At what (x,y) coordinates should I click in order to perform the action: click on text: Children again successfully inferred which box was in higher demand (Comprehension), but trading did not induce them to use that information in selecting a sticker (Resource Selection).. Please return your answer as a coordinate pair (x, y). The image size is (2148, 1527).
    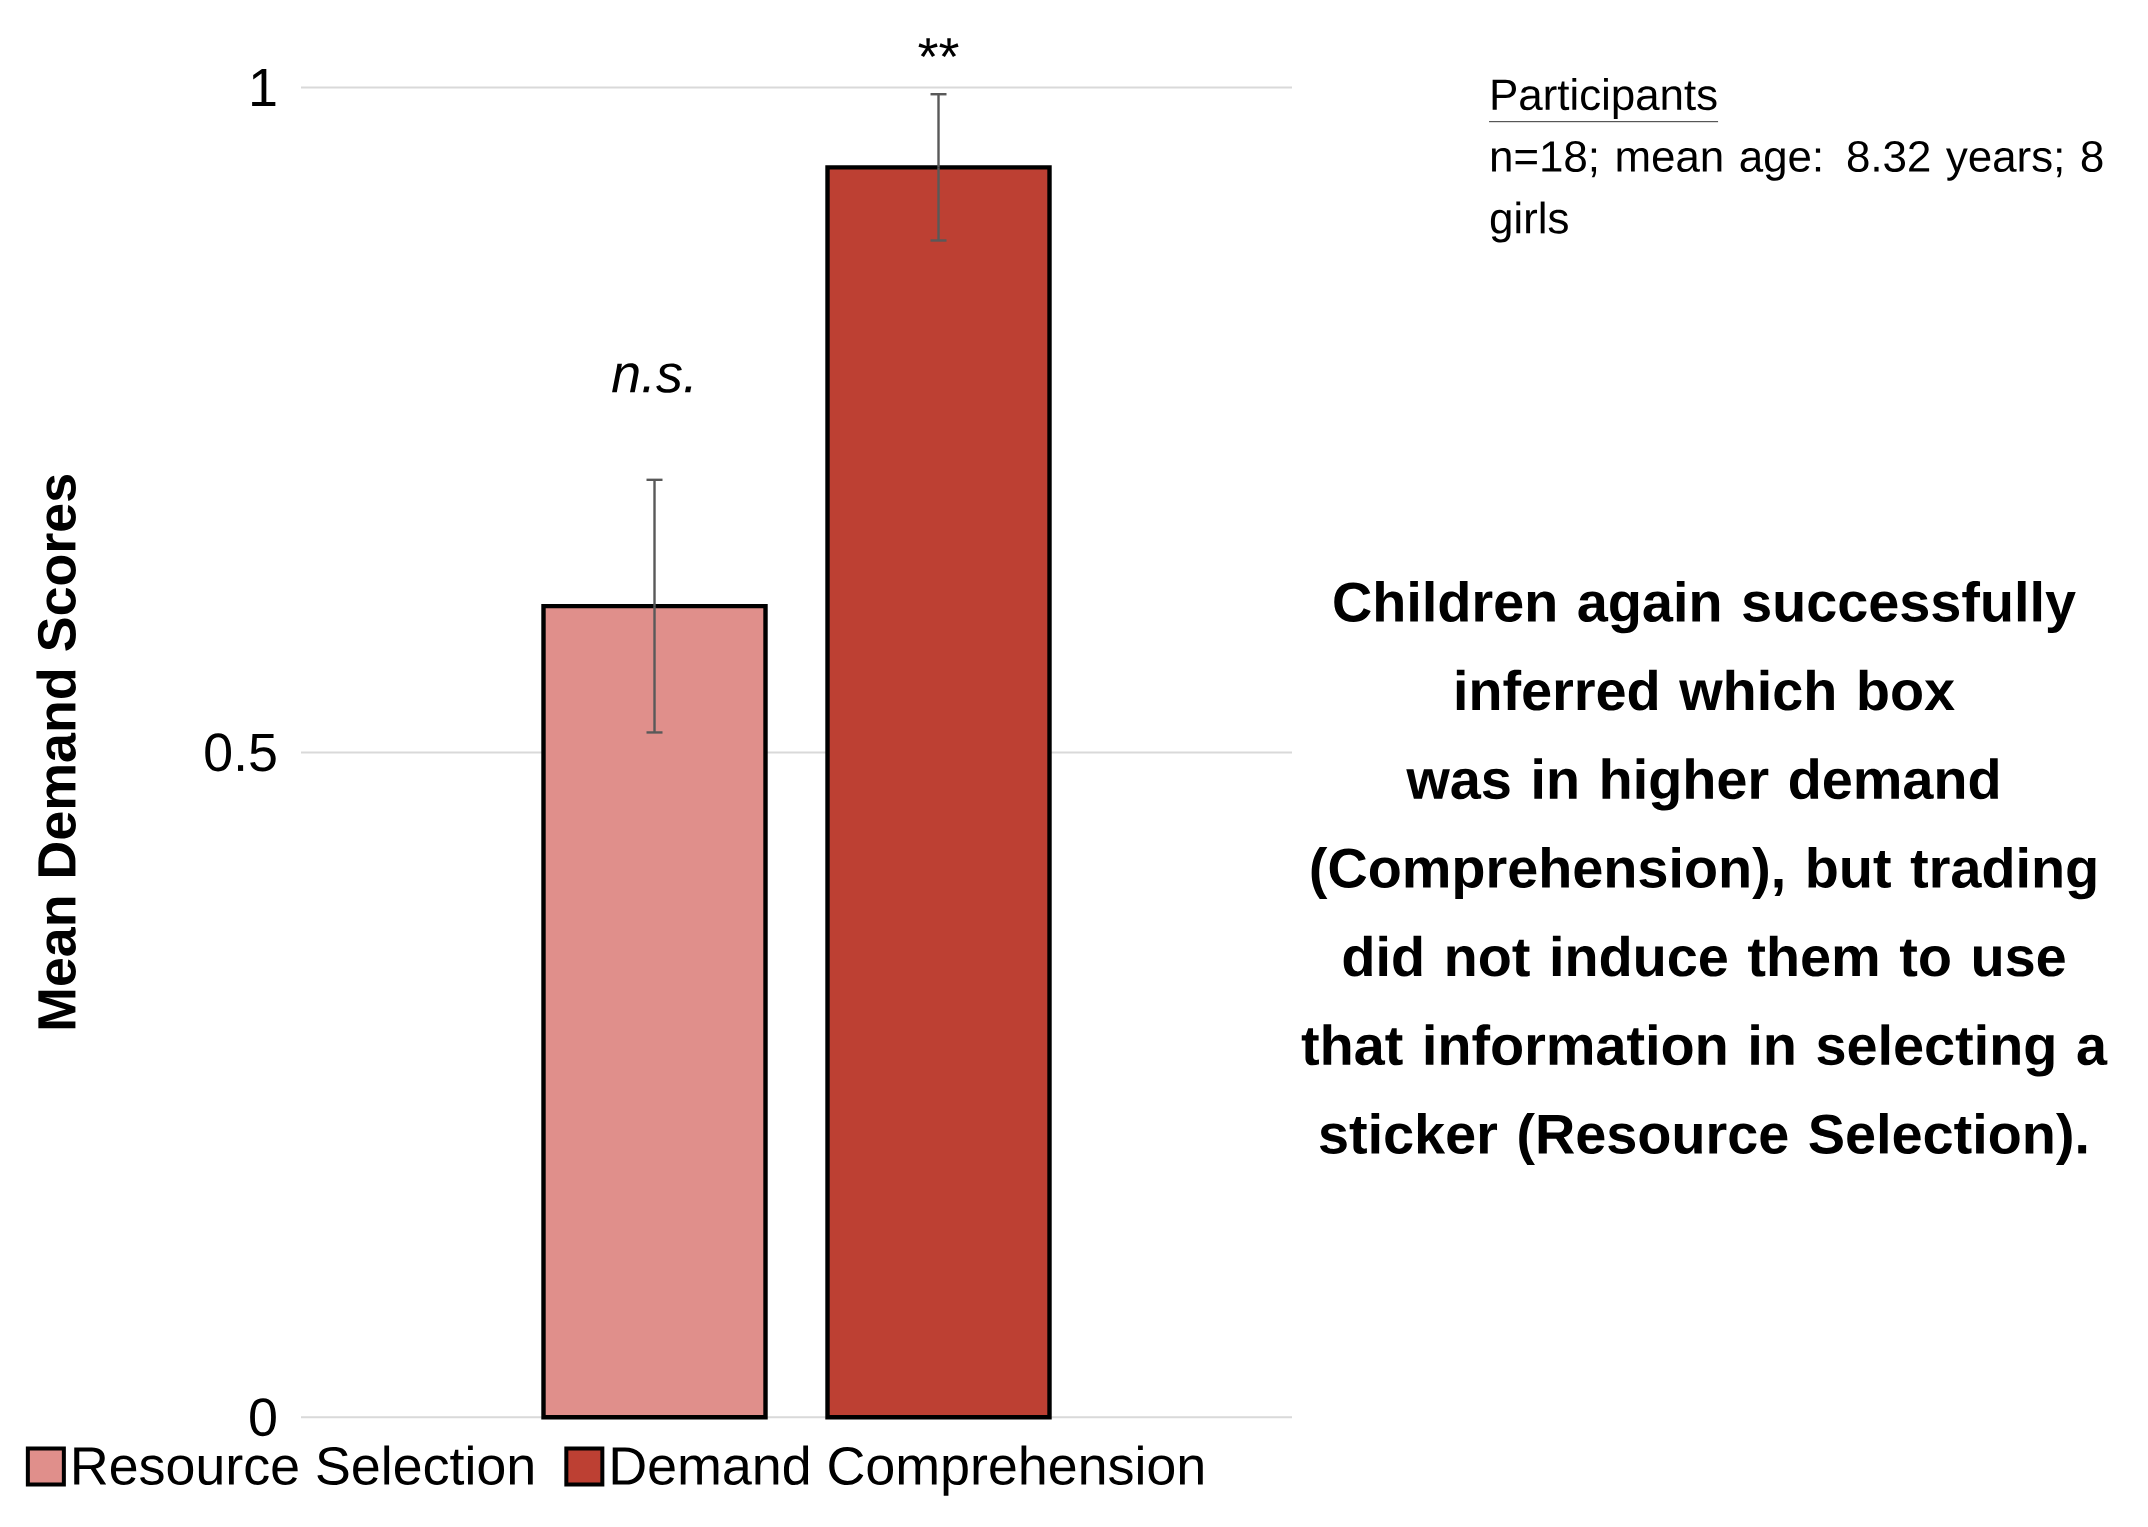
    Looking at the image, I should click on (1704, 873).